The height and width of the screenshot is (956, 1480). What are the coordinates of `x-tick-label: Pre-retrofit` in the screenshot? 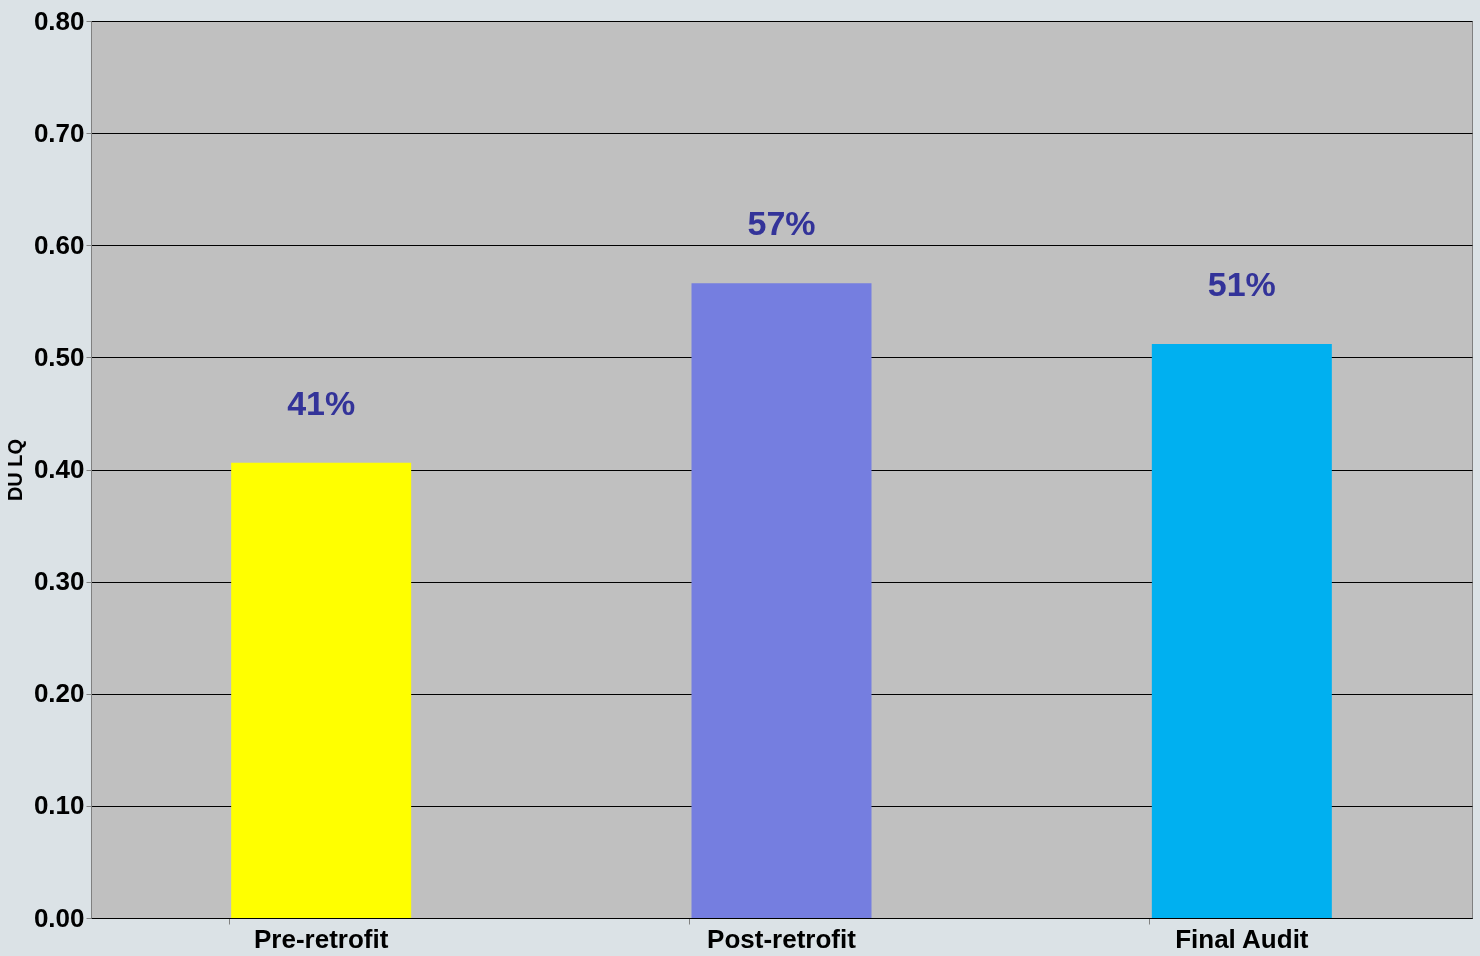 It's located at (321, 938).